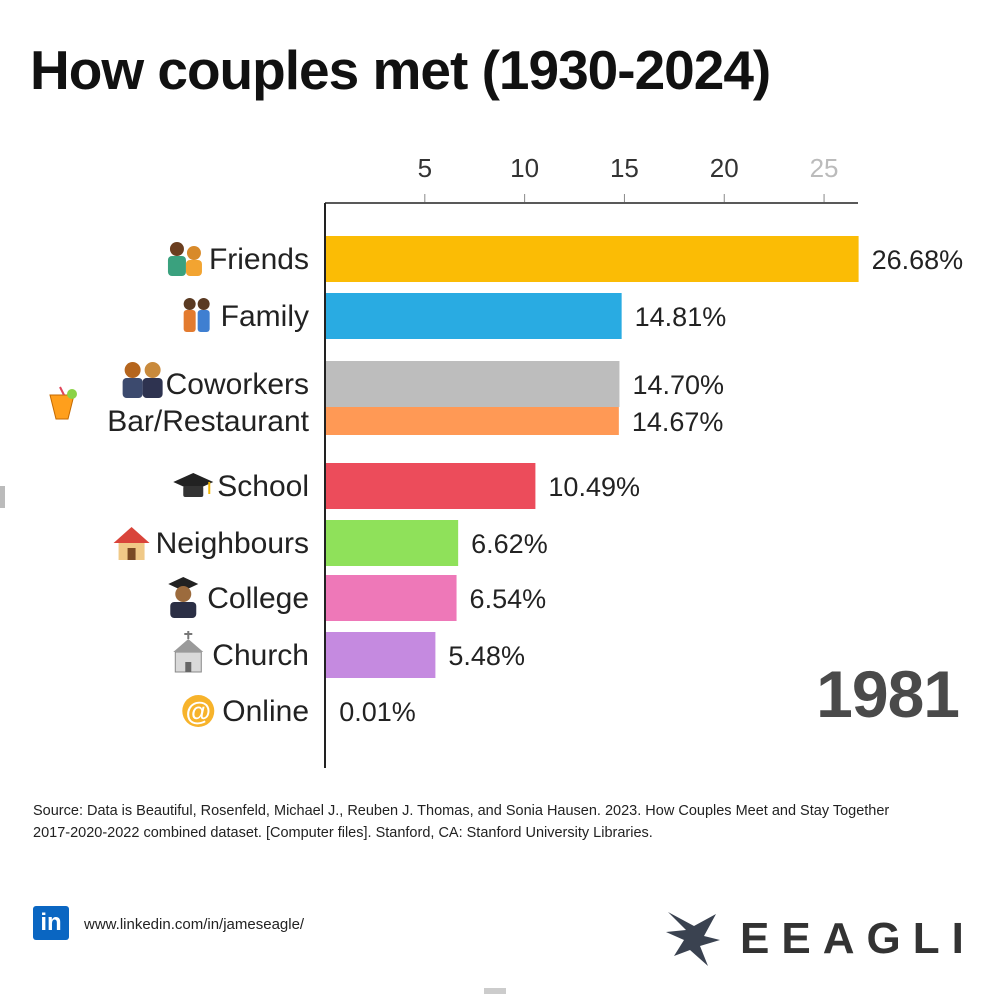  I want to click on brand-logo: EEAGLI, so click(816, 938).